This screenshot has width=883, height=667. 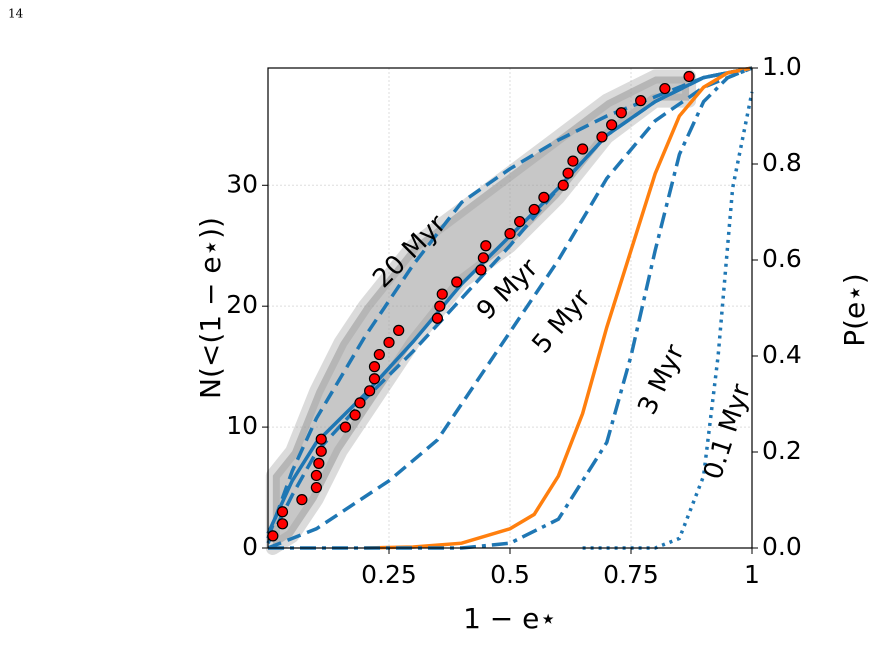 I want to click on x-axis-label: 1 − e⋆, so click(x=510, y=618).